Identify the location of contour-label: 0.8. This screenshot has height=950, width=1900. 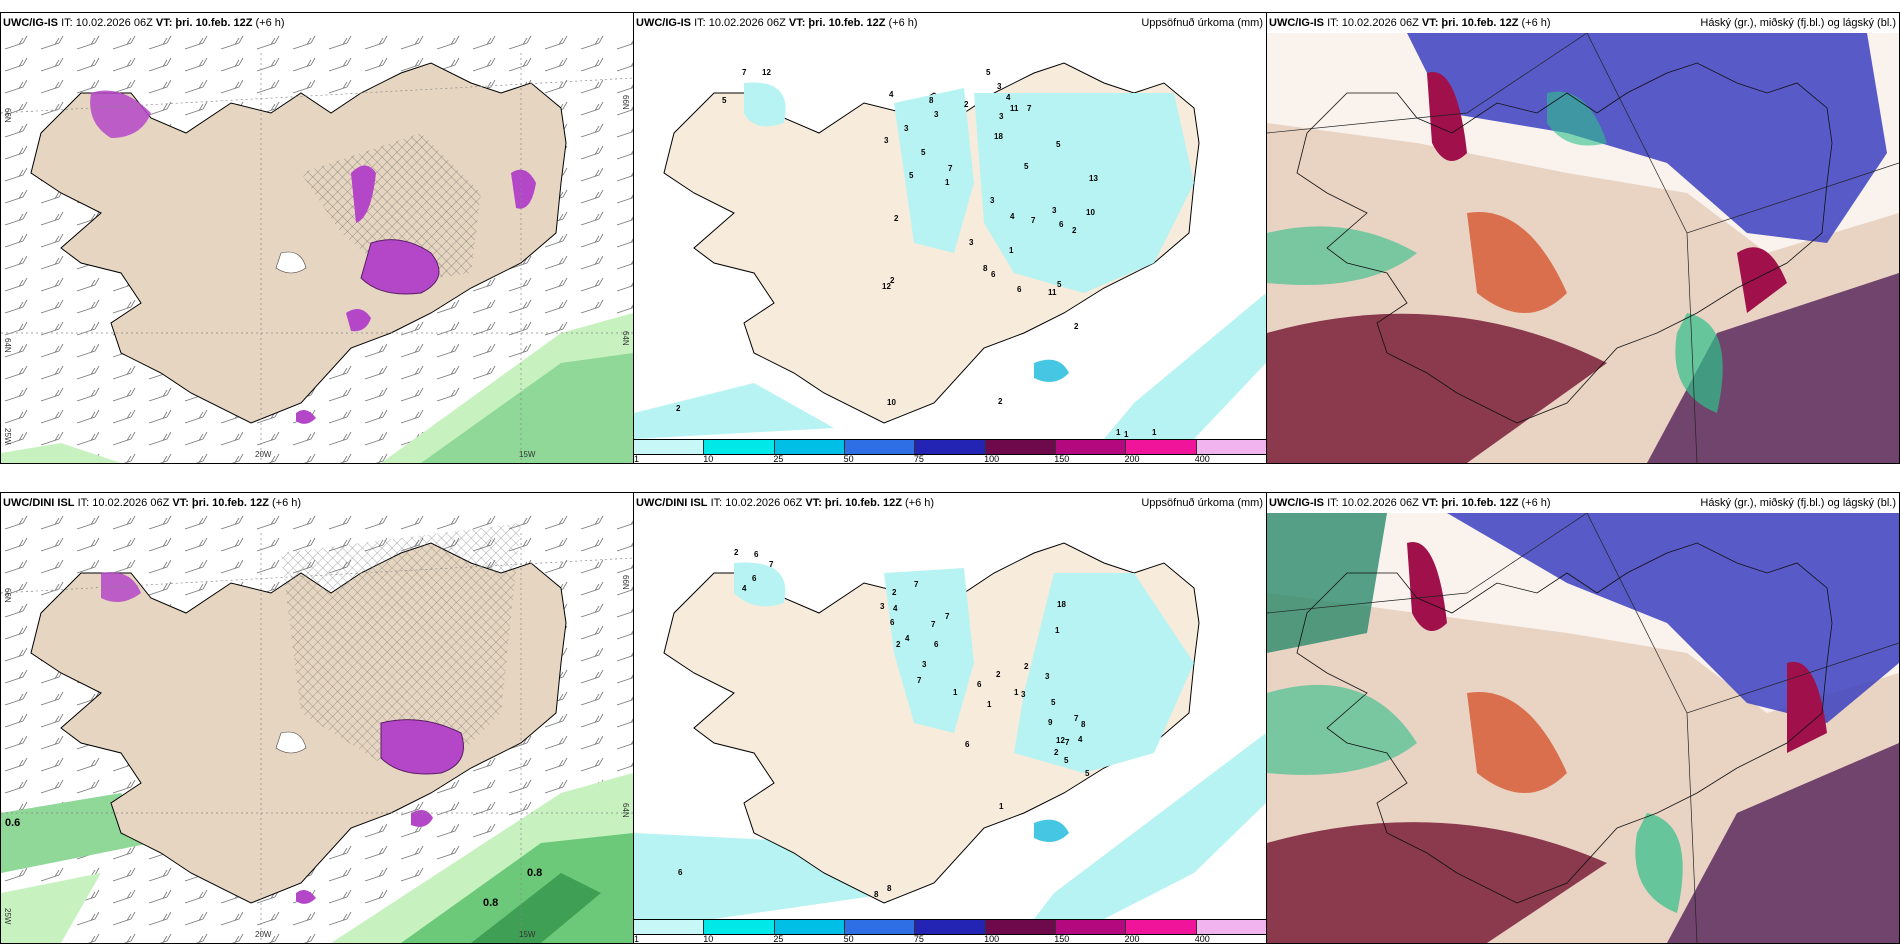
(491, 903).